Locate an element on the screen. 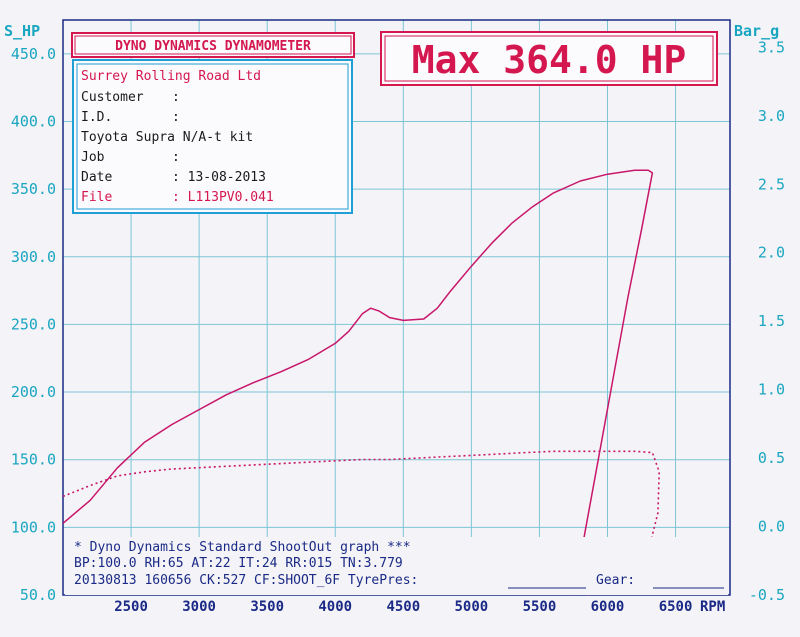 This screenshot has width=800, height=637. footer-backdrop is located at coordinates (396, 566).